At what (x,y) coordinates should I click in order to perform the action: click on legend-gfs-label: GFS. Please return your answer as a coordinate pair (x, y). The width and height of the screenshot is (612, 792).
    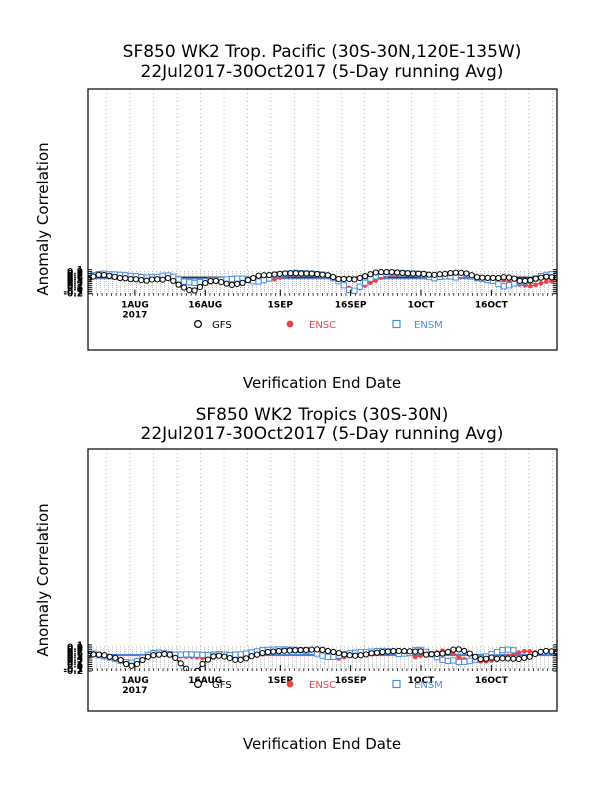
    Looking at the image, I should click on (222, 685).